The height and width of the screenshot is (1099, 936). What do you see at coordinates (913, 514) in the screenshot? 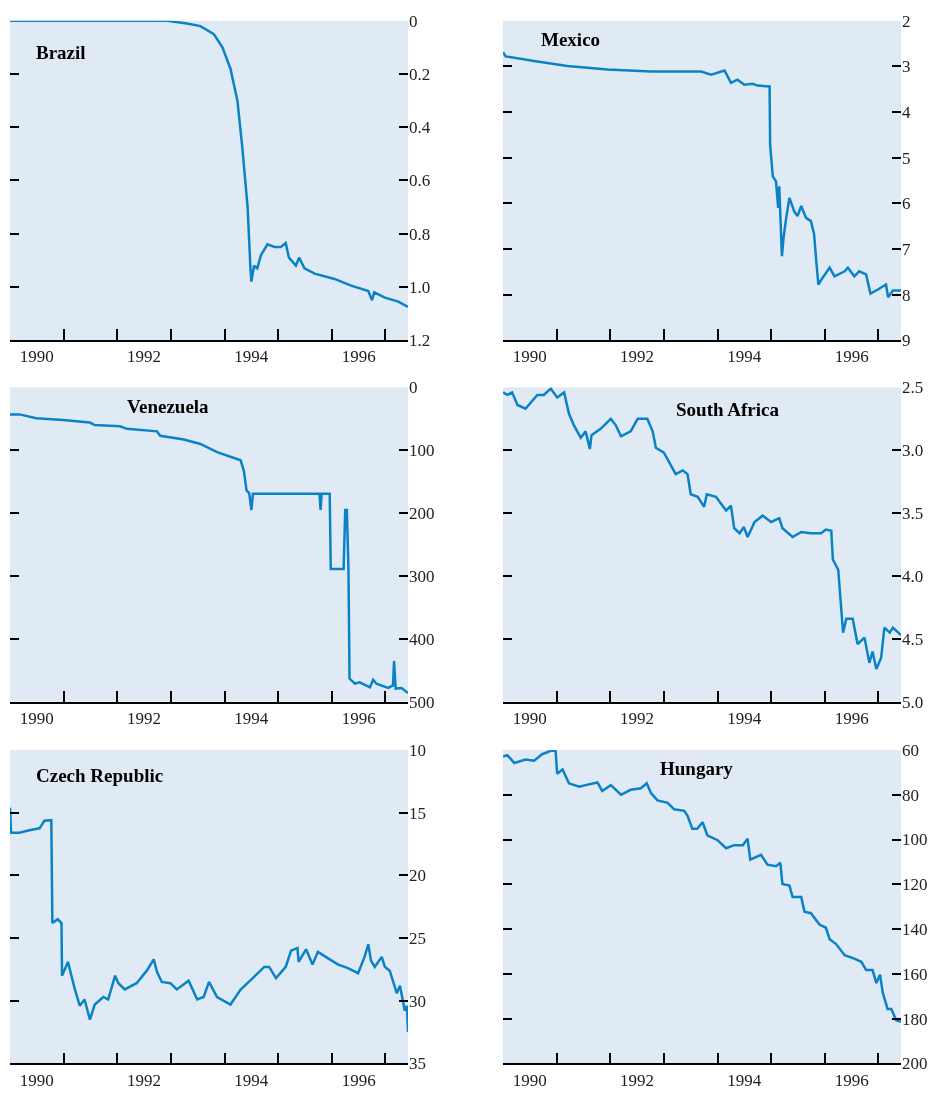
I see `y-tick-label: 3.5` at bounding box center [913, 514].